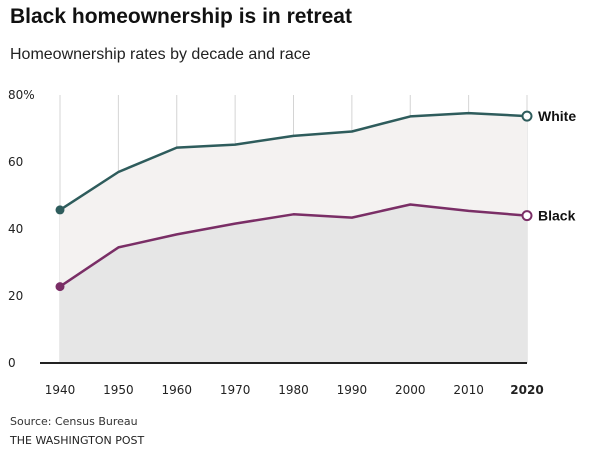 This screenshot has width=593, height=456. What do you see at coordinates (527, 116) in the screenshot?
I see `point-white-2020` at bounding box center [527, 116].